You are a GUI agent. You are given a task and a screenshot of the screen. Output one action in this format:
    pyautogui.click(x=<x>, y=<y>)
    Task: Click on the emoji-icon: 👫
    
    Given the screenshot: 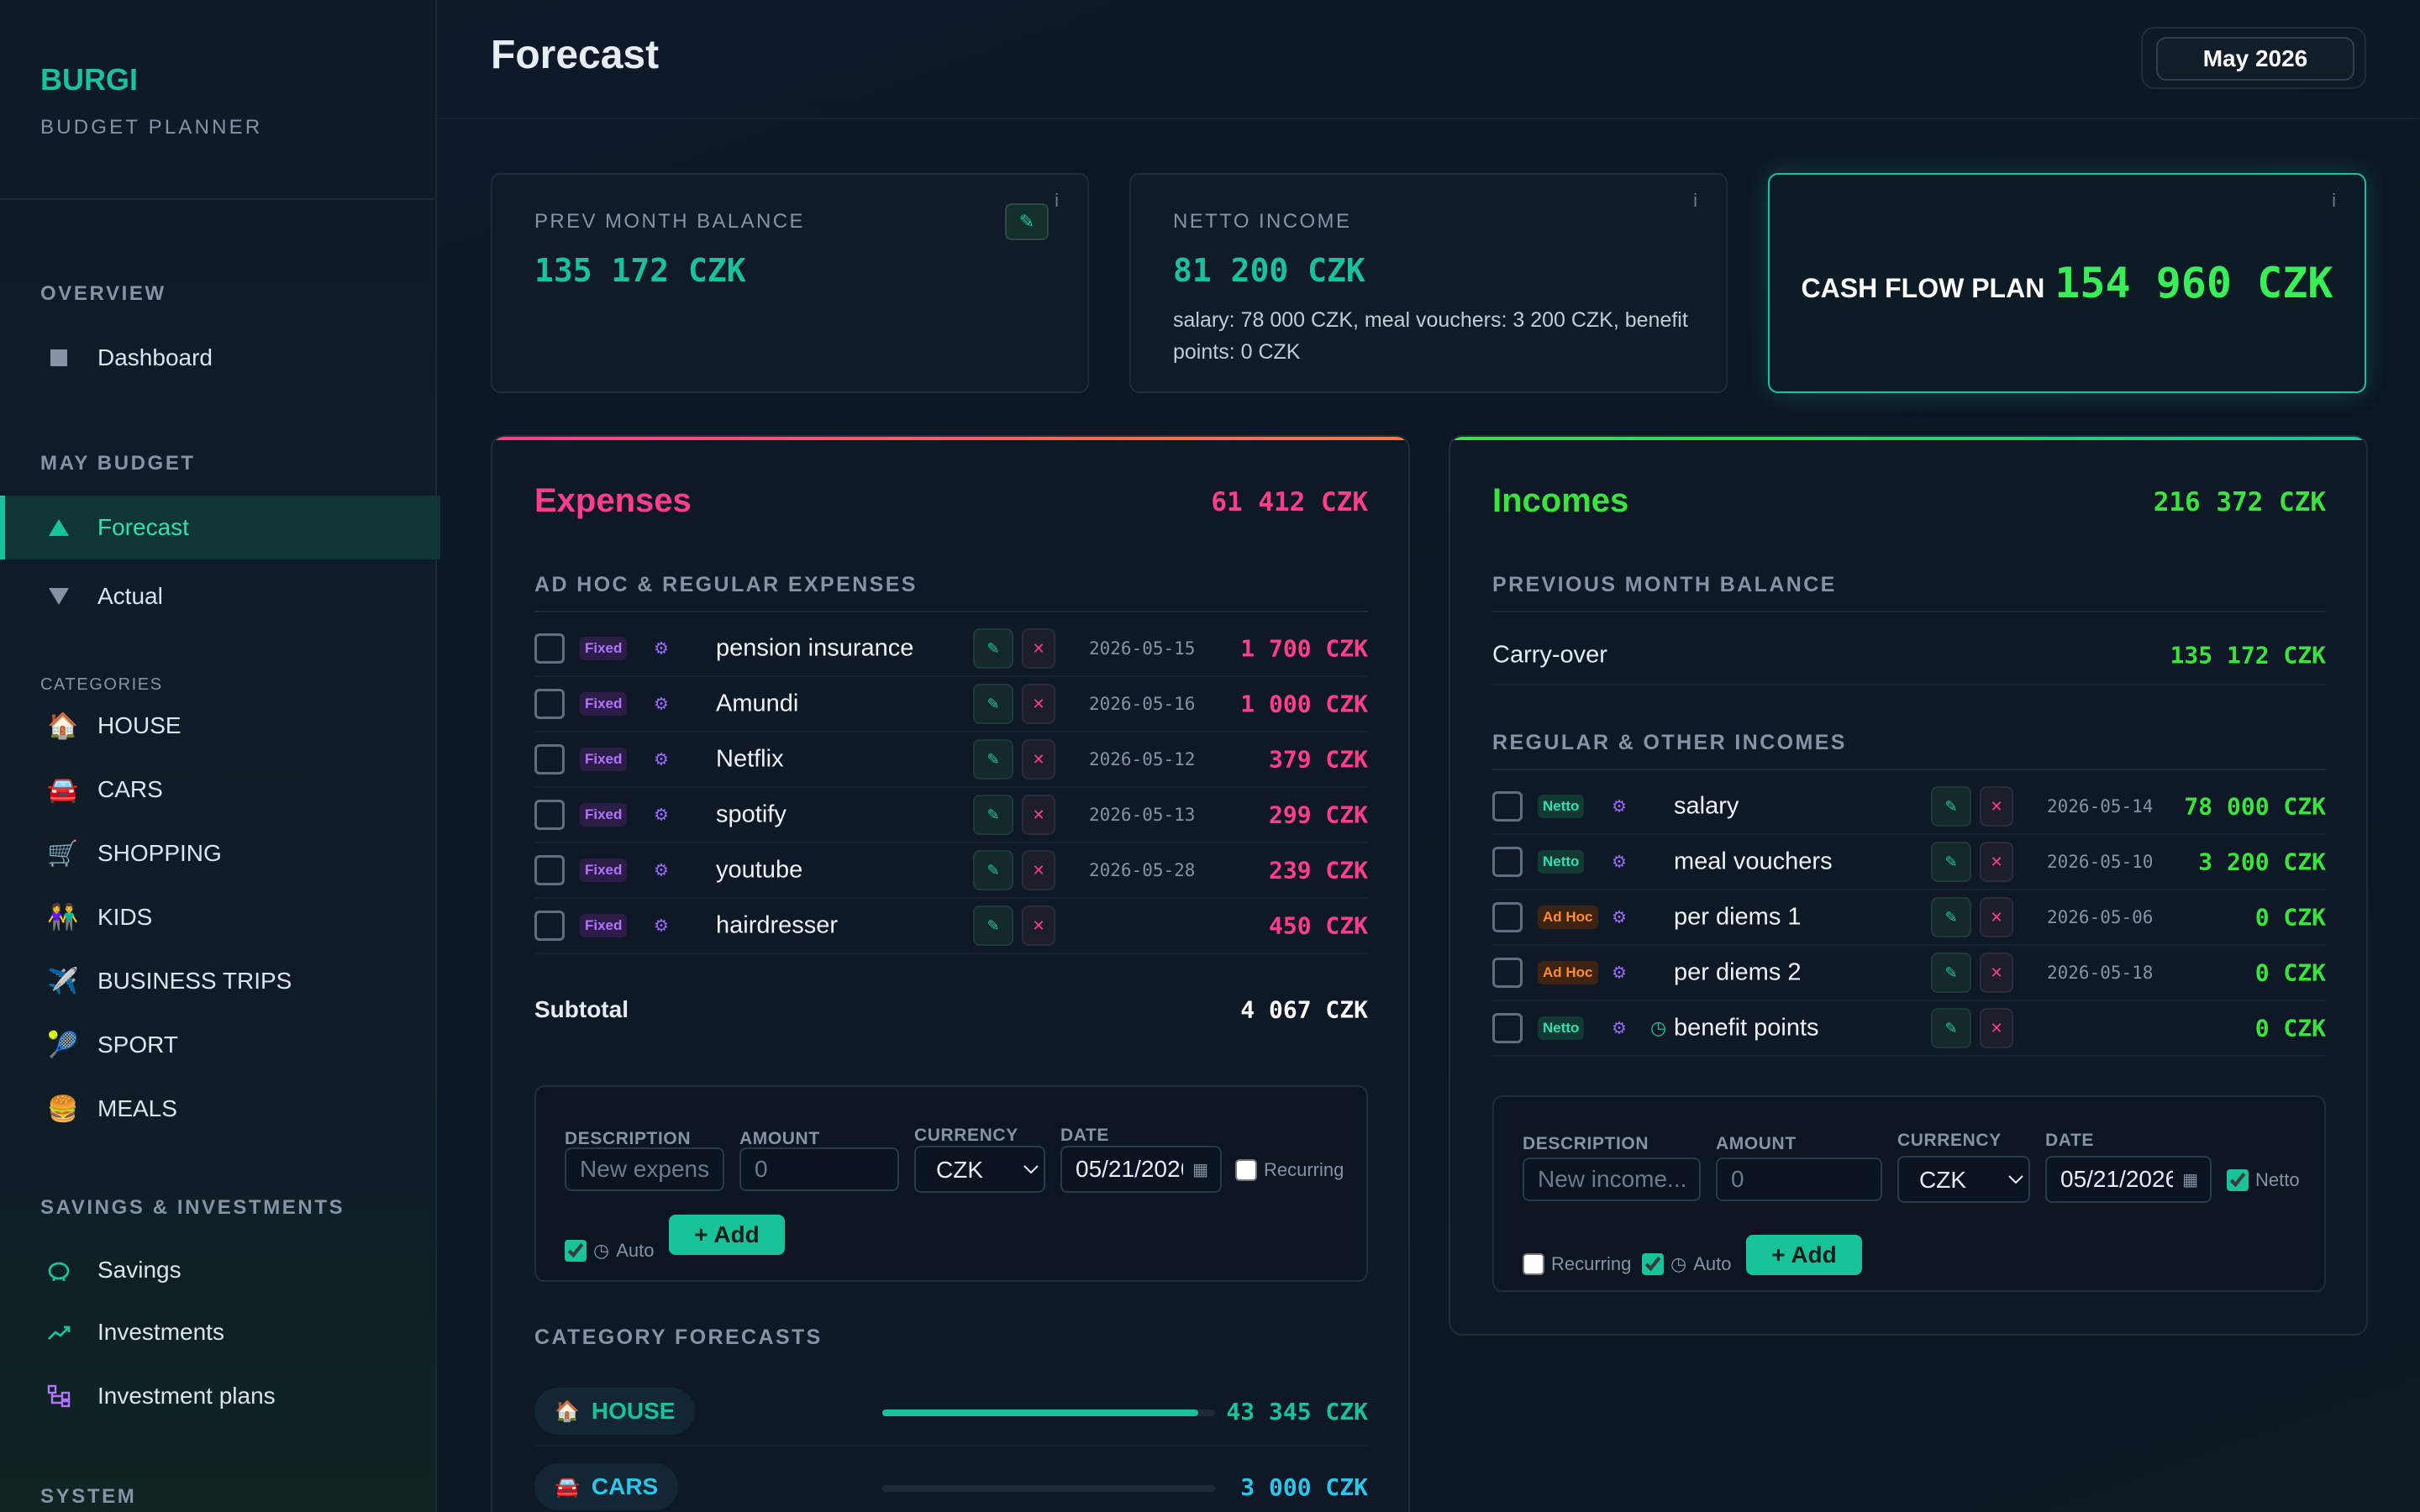 What is the action you would take?
    pyautogui.click(x=63, y=917)
    